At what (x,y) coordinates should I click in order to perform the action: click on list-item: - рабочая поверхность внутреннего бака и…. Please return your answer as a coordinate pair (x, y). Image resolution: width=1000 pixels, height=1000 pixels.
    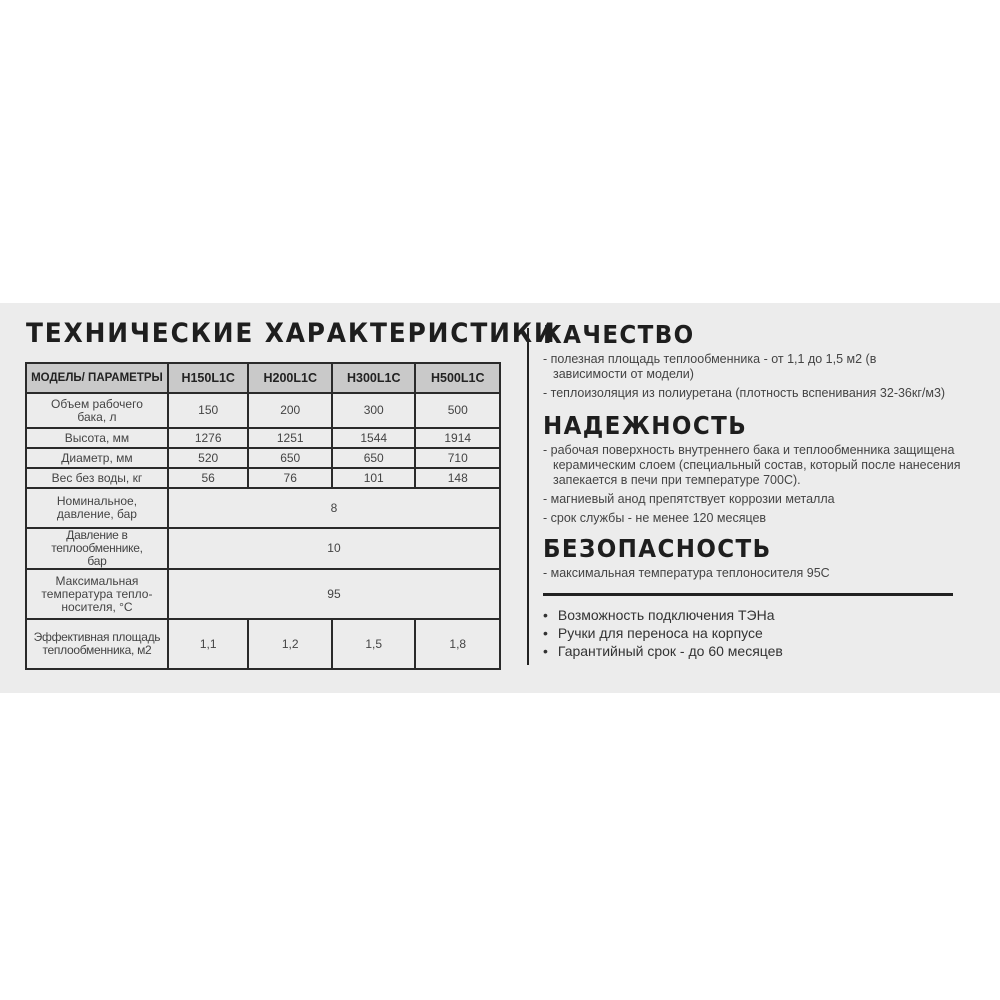
    Looking at the image, I should click on (752, 465).